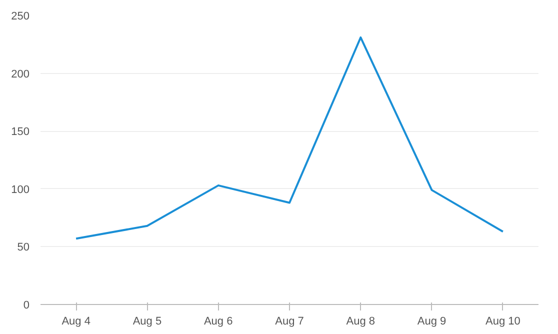  I want to click on x-tick-label: Aug 7, so click(289, 322).